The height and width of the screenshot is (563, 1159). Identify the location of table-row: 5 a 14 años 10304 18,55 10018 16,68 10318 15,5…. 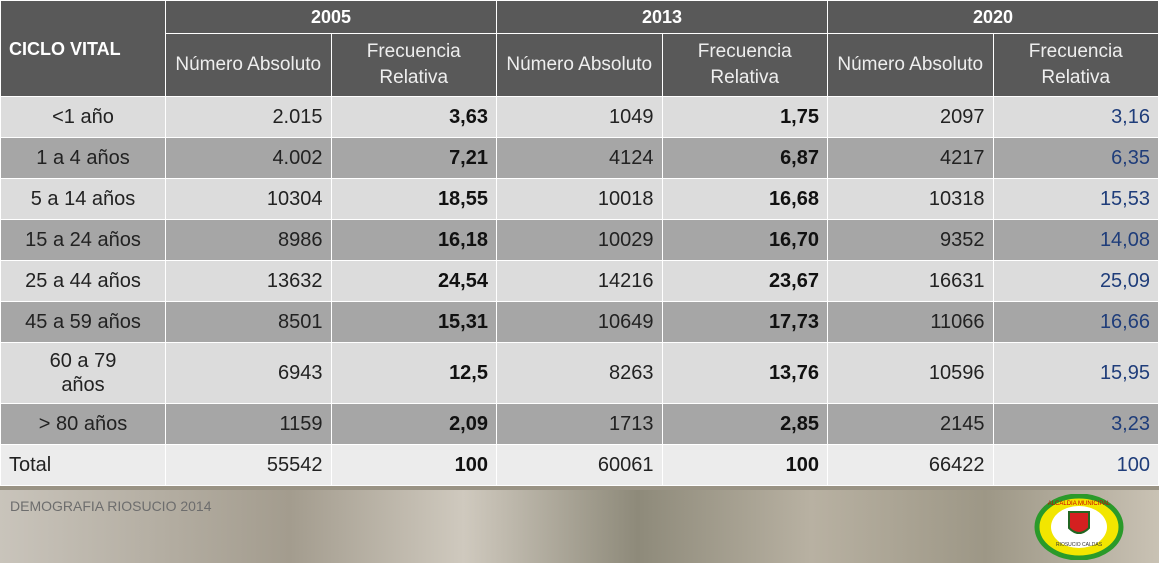
(579, 199).